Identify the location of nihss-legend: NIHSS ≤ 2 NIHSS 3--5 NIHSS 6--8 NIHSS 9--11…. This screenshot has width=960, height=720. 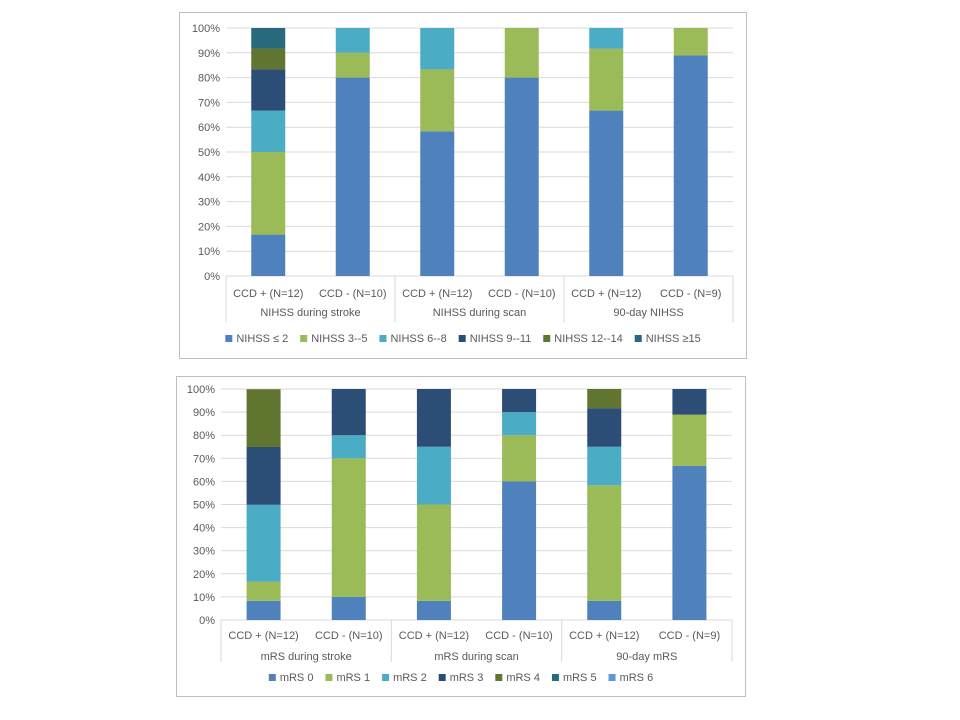
(463, 339).